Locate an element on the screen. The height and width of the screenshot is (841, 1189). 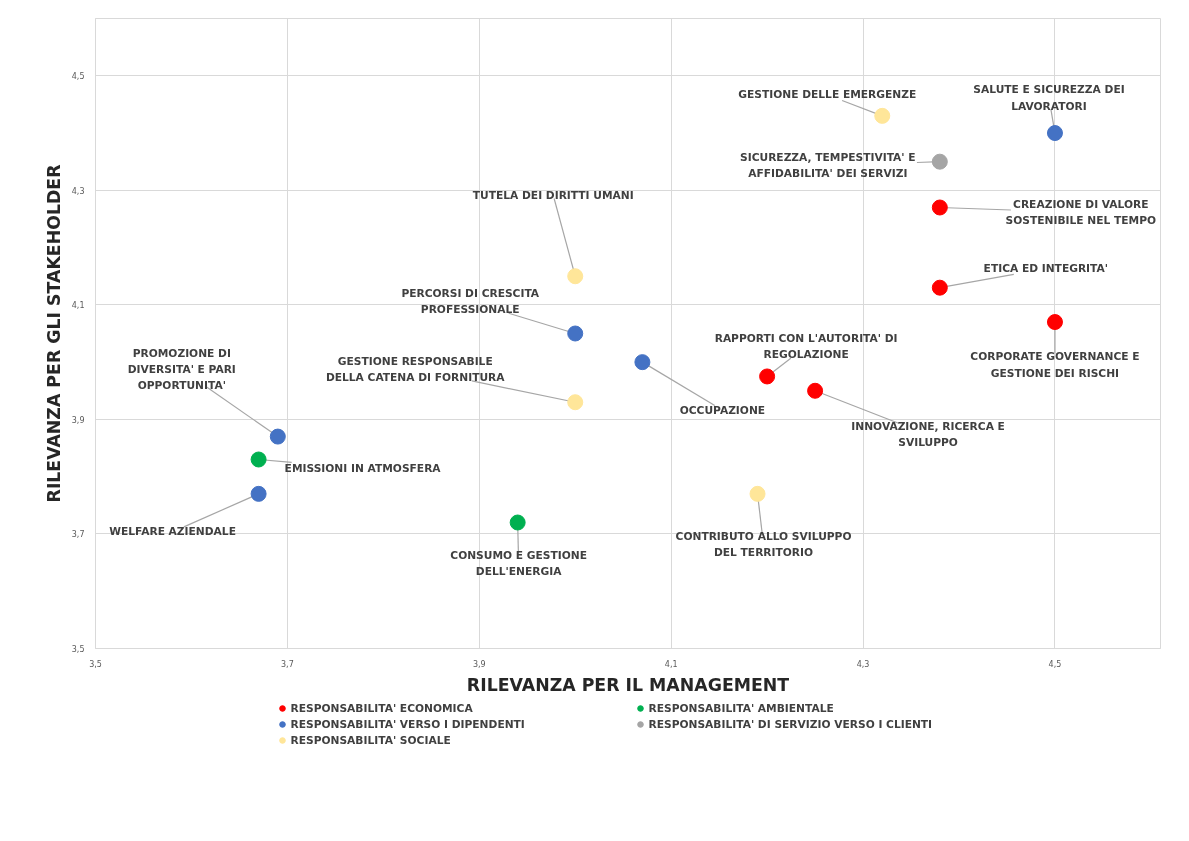
annotation: GESTIONE DELLE EMERGENZE is located at coordinates (827, 95).